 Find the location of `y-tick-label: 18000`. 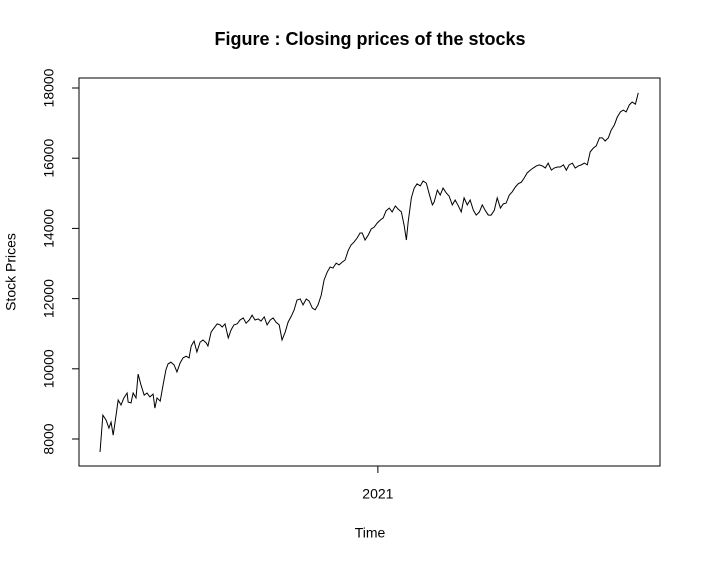

y-tick-label: 18000 is located at coordinates (49, 87).